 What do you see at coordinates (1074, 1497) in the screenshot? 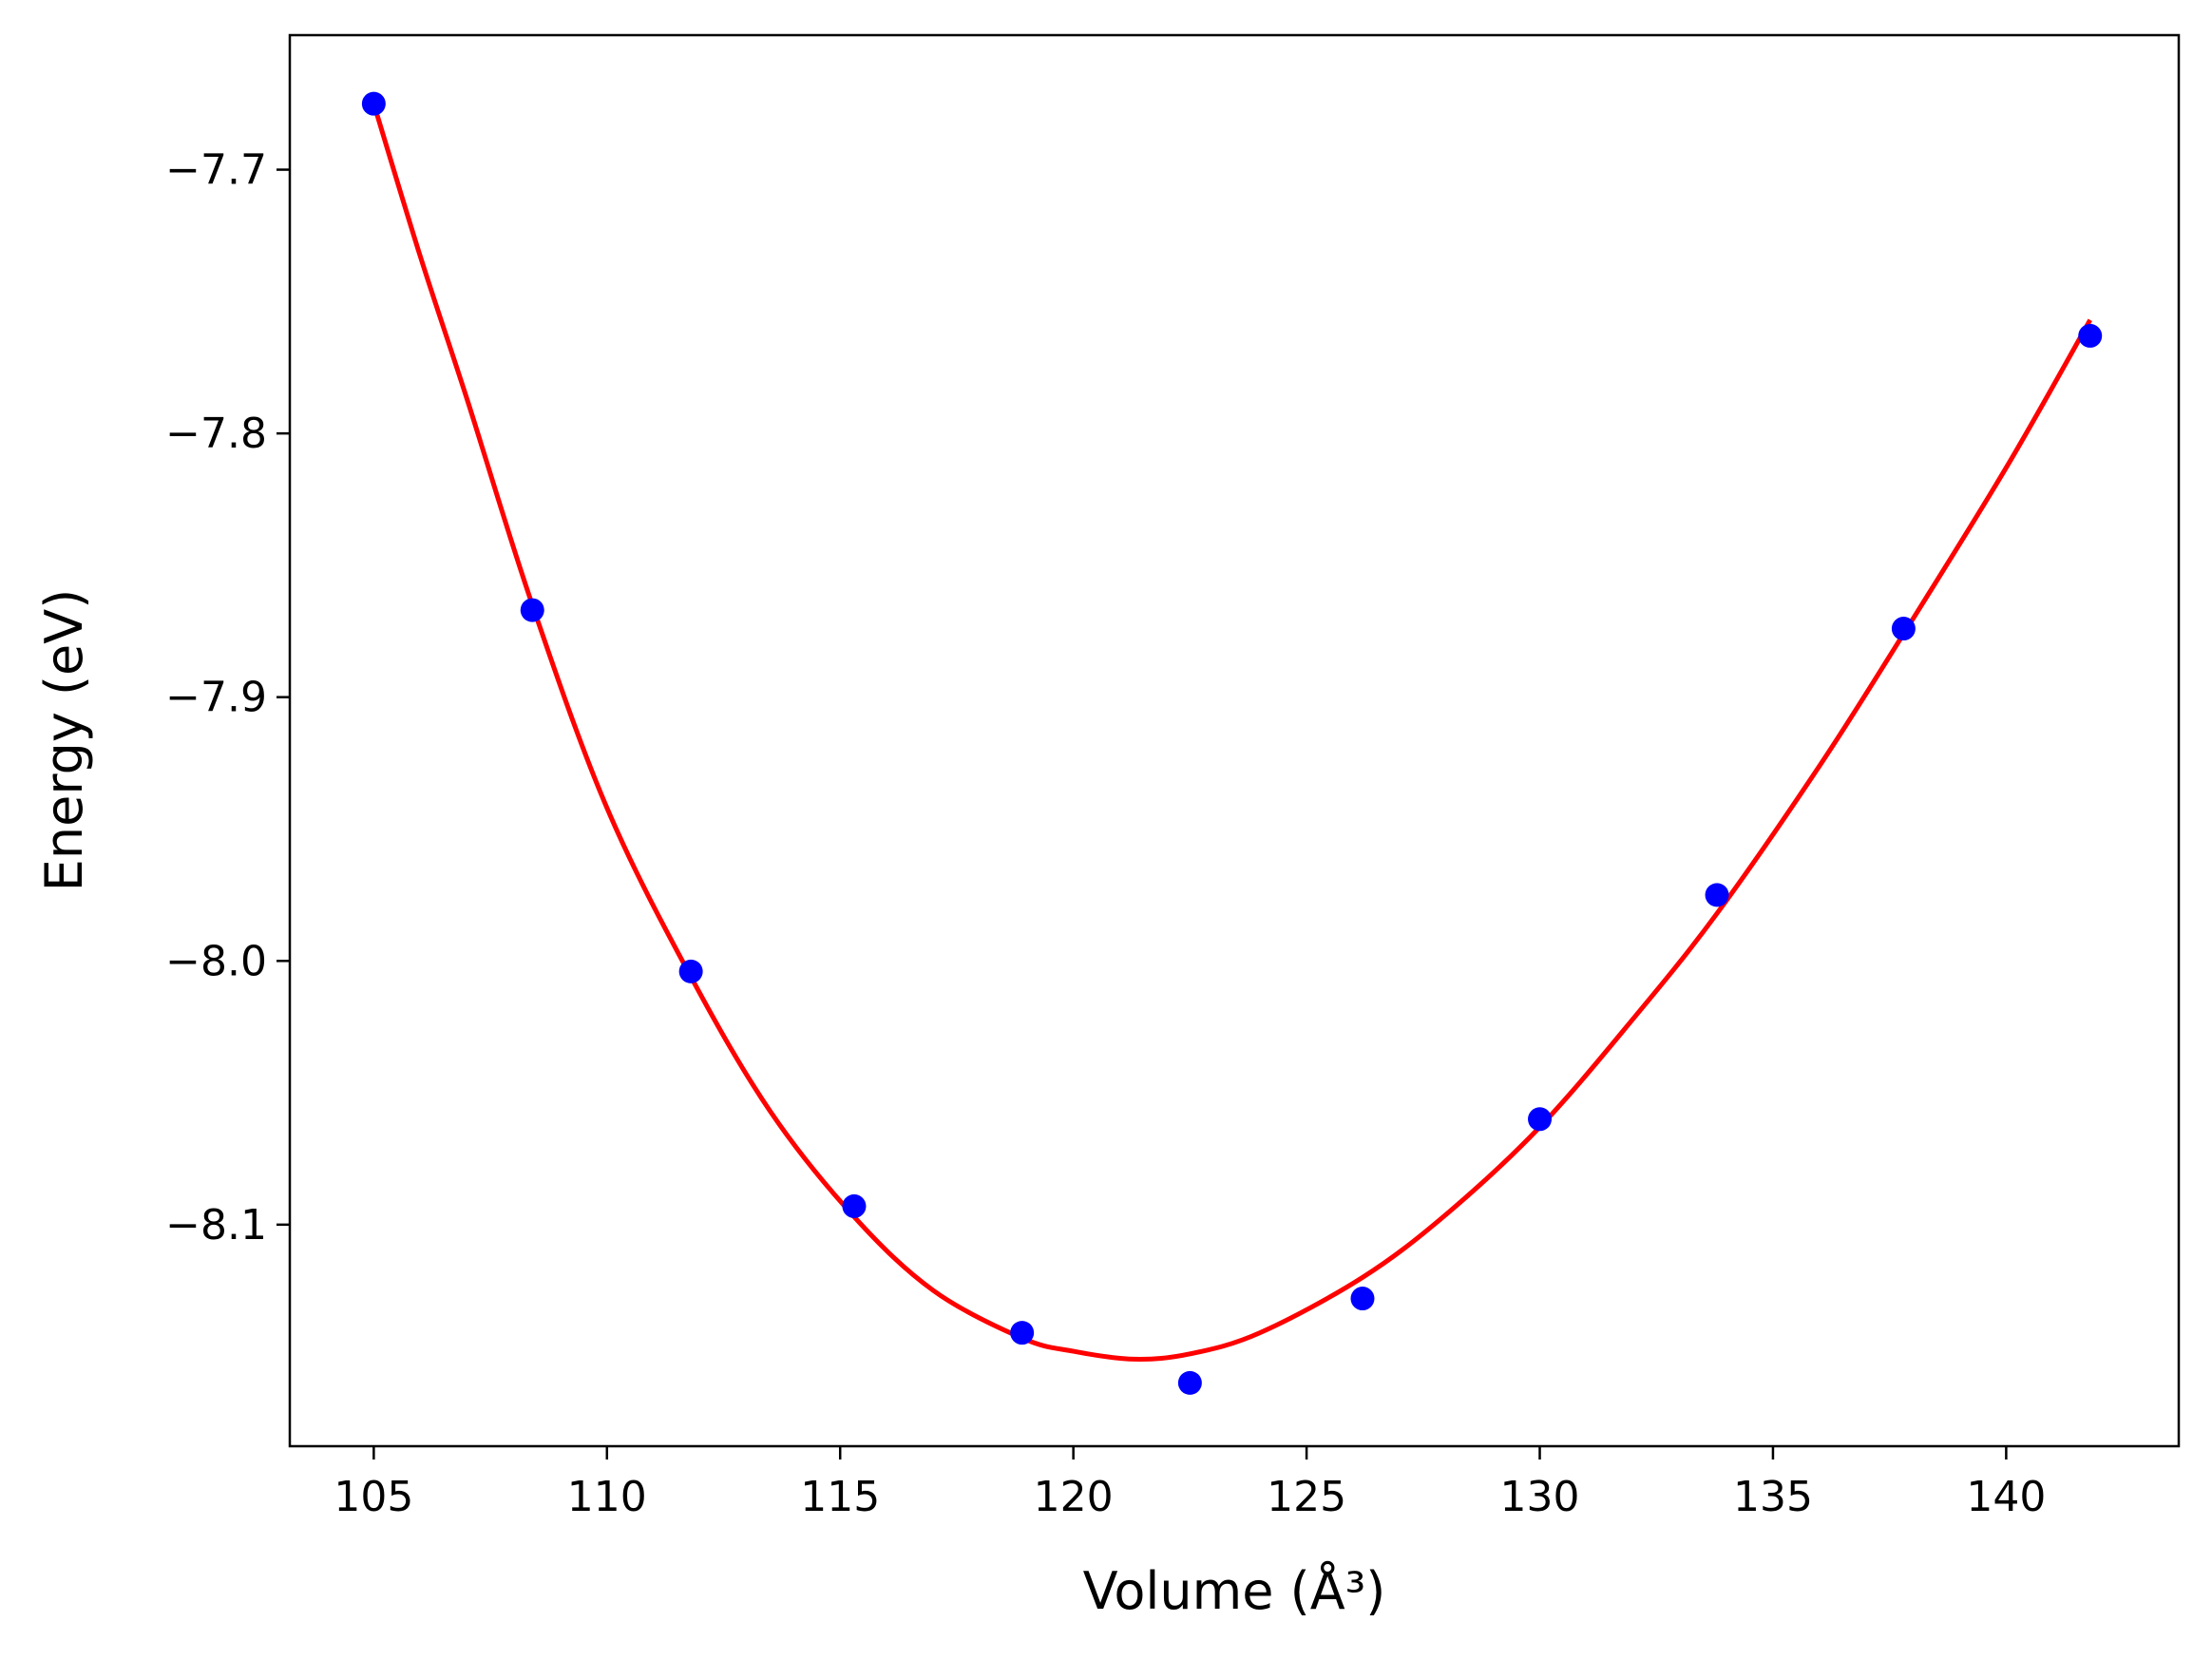
I see `x-tick-label: 120` at bounding box center [1074, 1497].